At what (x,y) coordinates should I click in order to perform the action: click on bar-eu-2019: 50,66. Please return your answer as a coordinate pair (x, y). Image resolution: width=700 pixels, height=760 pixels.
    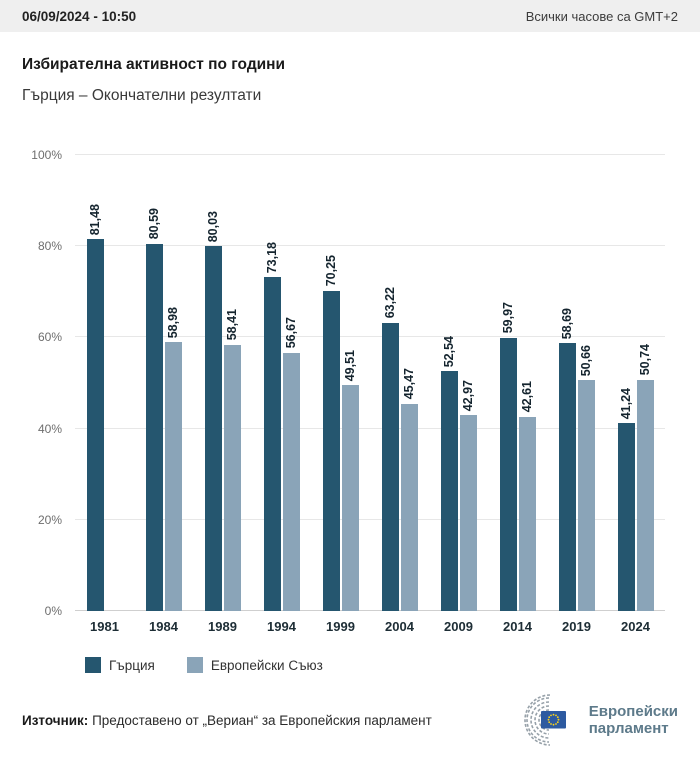
    Looking at the image, I should click on (586, 478).